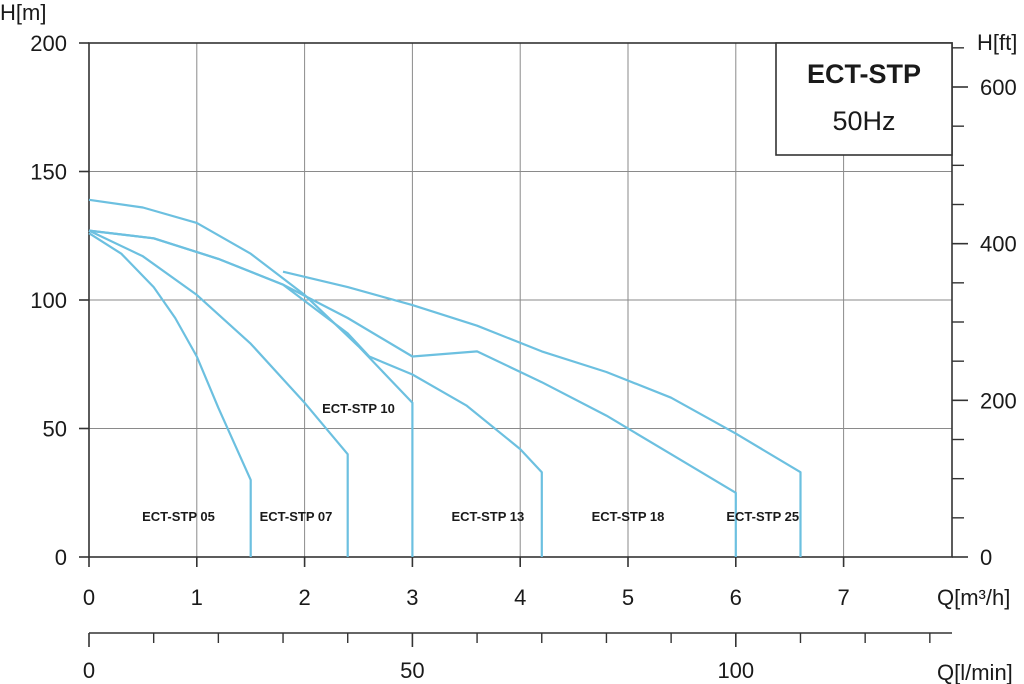 The width and height of the screenshot is (1024, 684). Describe the element at coordinates (23, 12) in the screenshot. I see `y-axis-label-left: H[m]` at that location.